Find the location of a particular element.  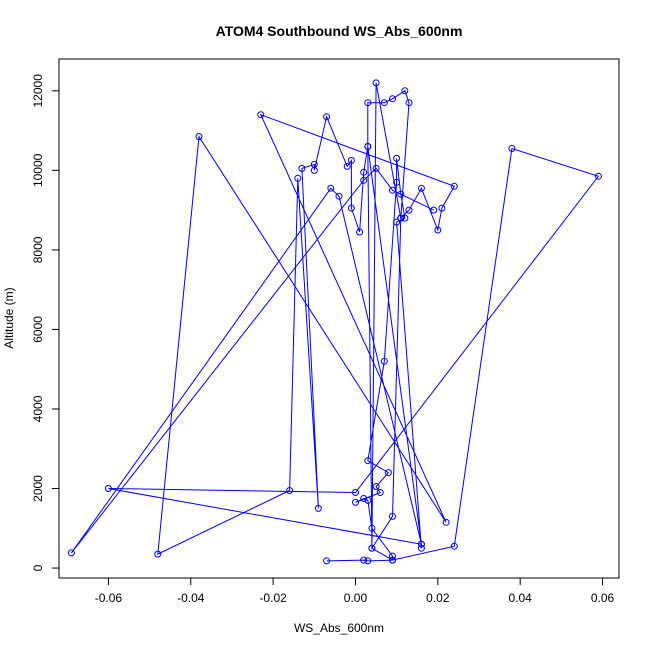

x-tick-label: -0.06 is located at coordinates (109, 598).